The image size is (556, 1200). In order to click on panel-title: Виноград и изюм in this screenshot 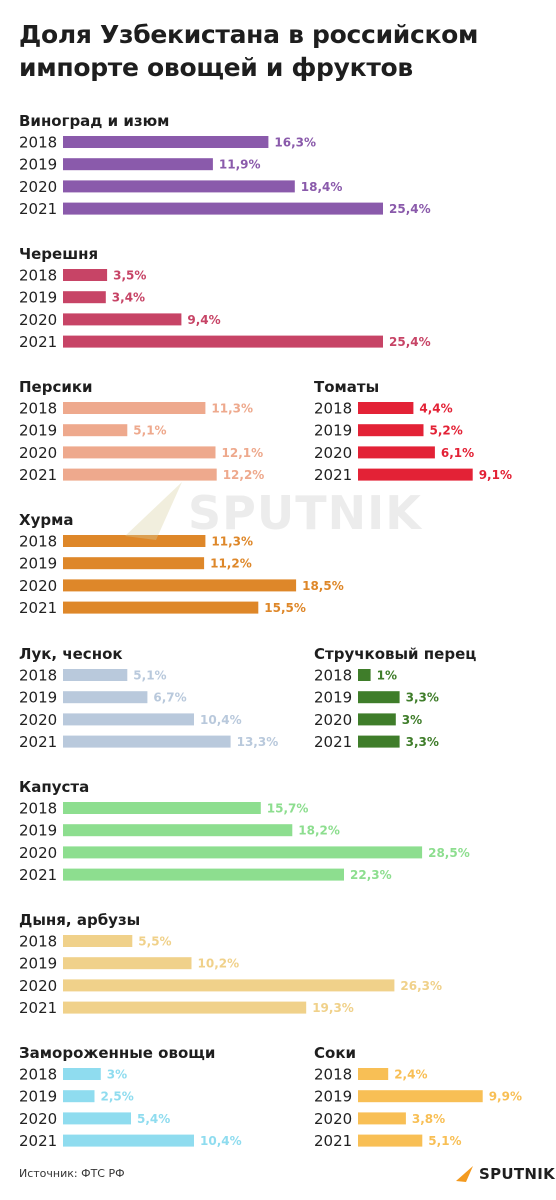, I will do `click(94, 121)`.